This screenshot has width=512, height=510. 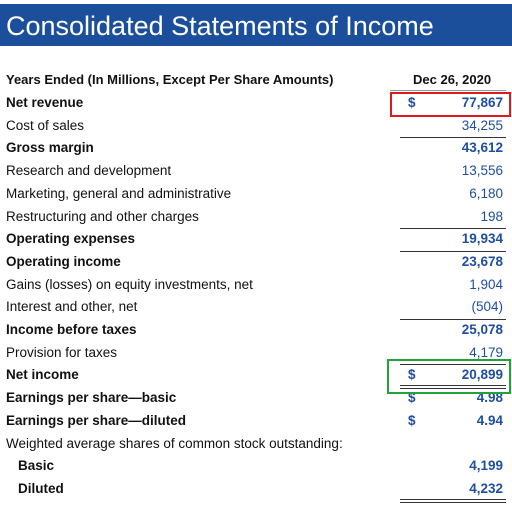 I want to click on value: 4,179, so click(x=486, y=352).